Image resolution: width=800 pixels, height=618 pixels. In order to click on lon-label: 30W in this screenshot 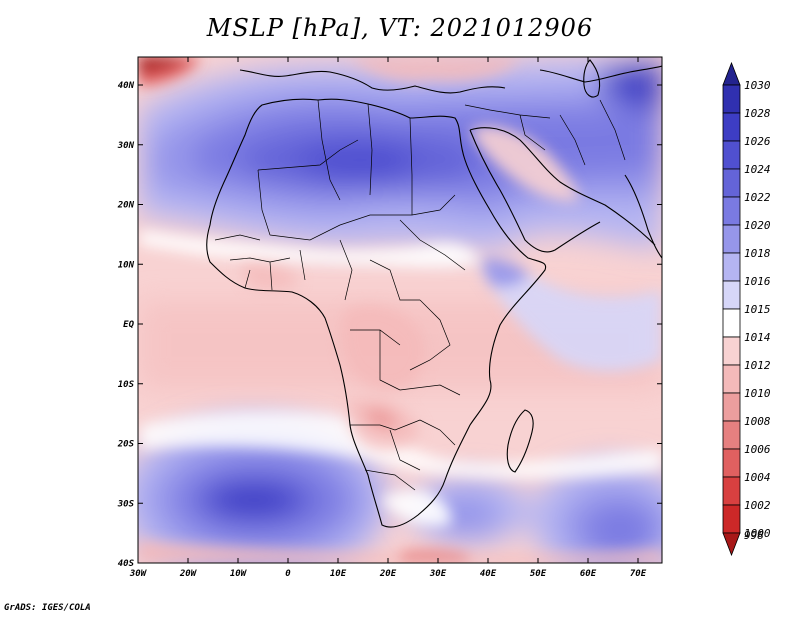, I will do `click(138, 574)`.